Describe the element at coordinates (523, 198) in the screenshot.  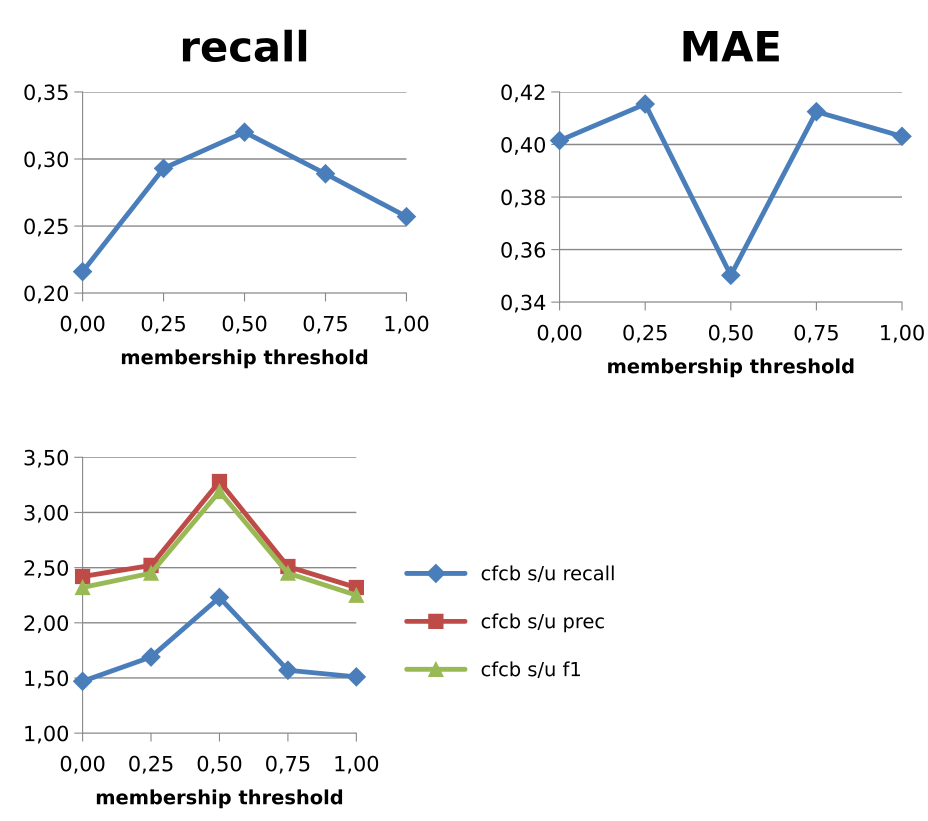
I see `y-tick-label: 0,38` at that location.